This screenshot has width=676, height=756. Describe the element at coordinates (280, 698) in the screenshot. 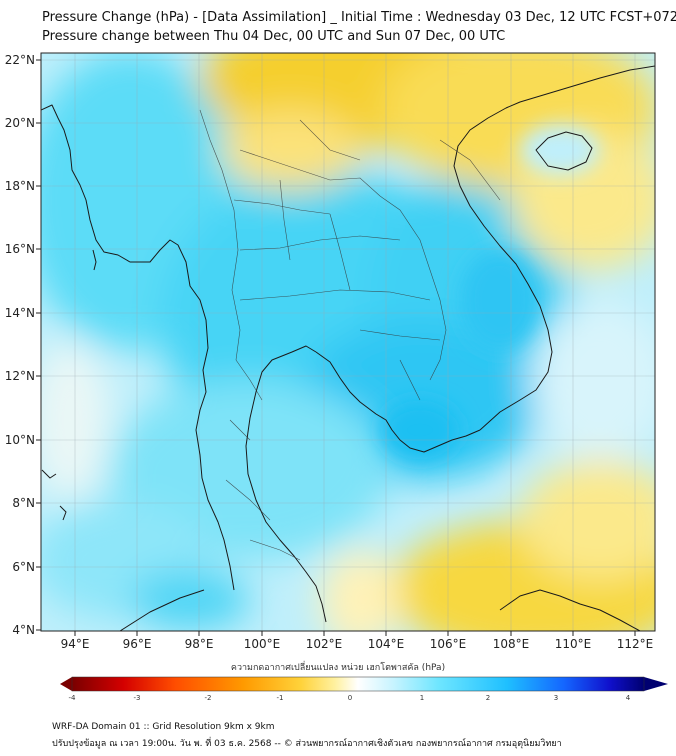

I see `colorbar-tick: -1` at that location.